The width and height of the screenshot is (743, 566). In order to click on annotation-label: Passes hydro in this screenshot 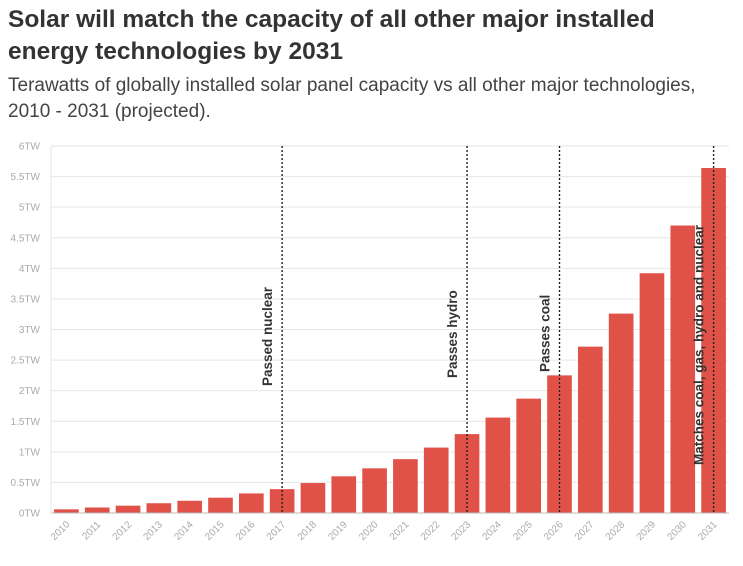, I will do `click(452, 334)`.